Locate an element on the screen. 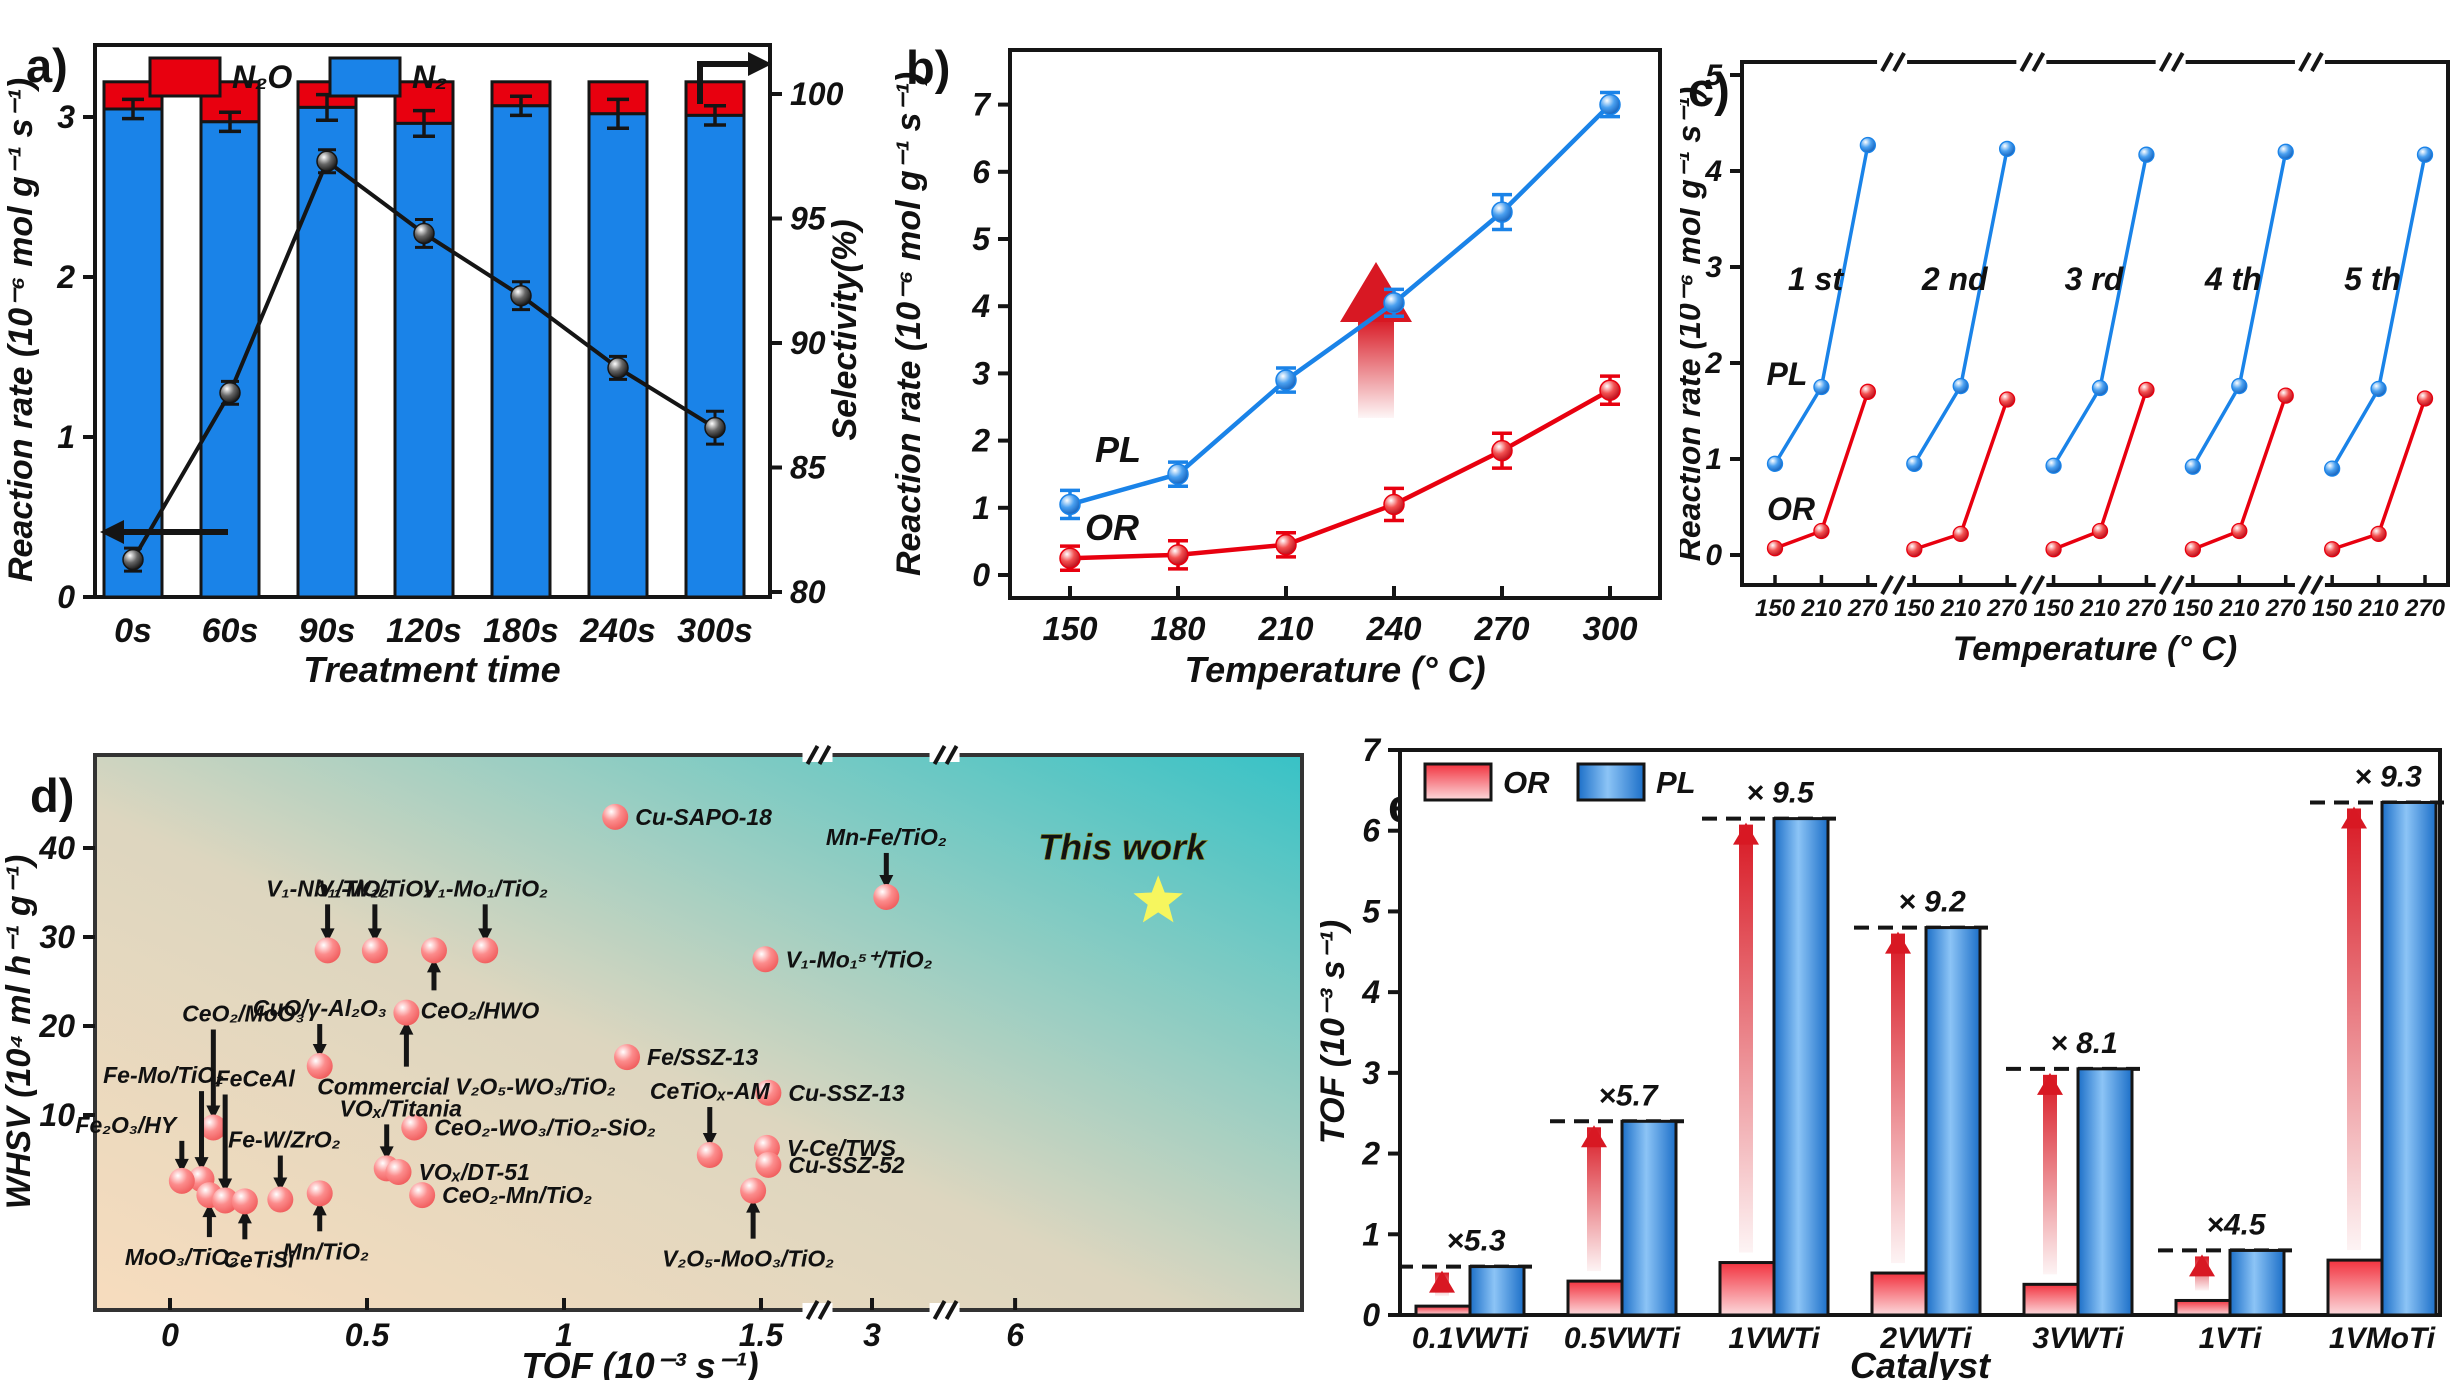 The image size is (2455, 1380). catalyst-label: Cu-SSZ-52 is located at coordinates (846, 1165).